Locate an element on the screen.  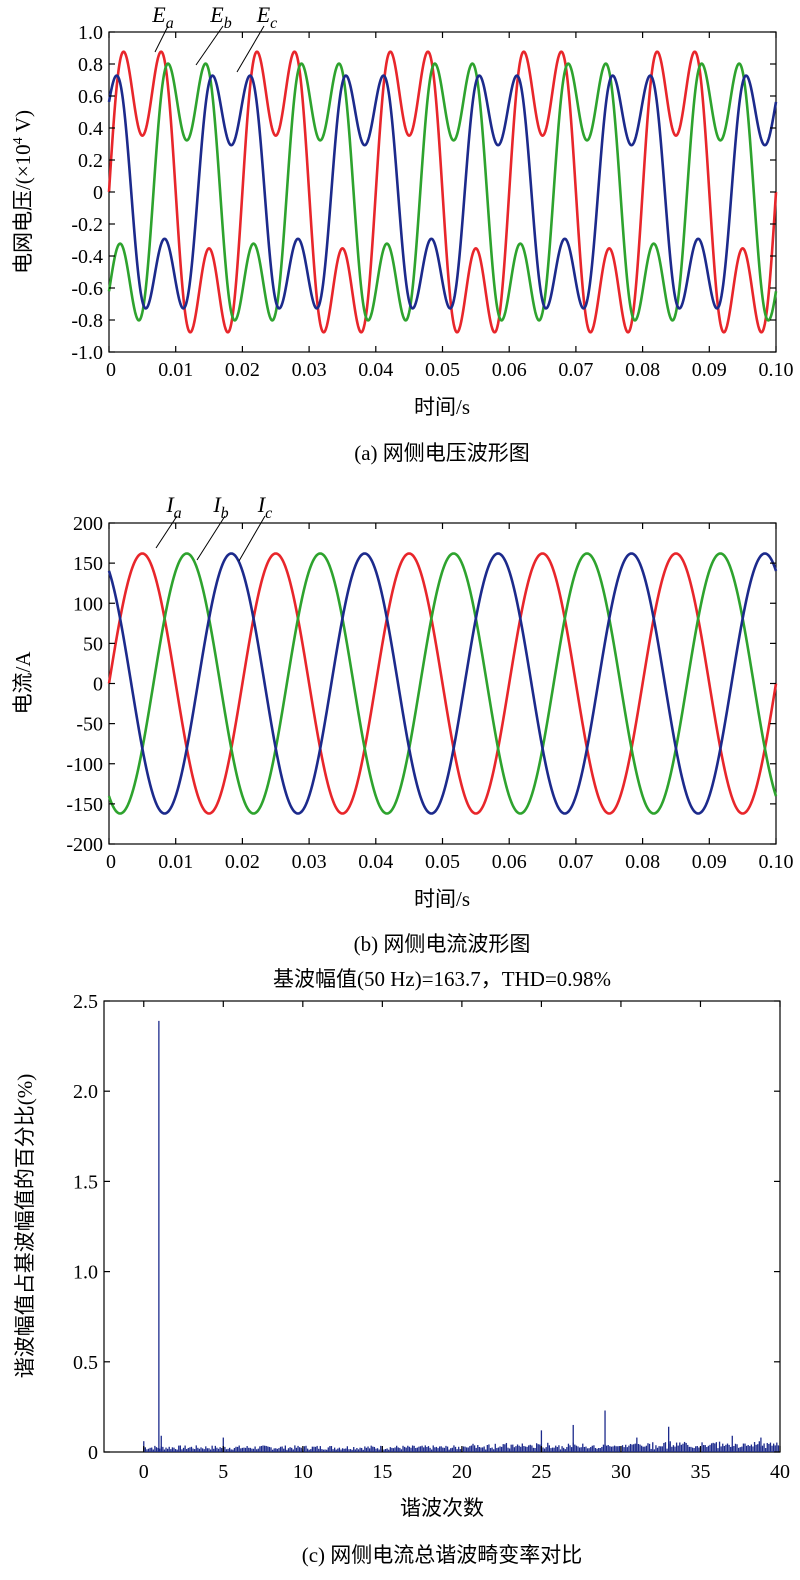
panel-c-y-tick-label: 2.0 is located at coordinates (85, 1092).